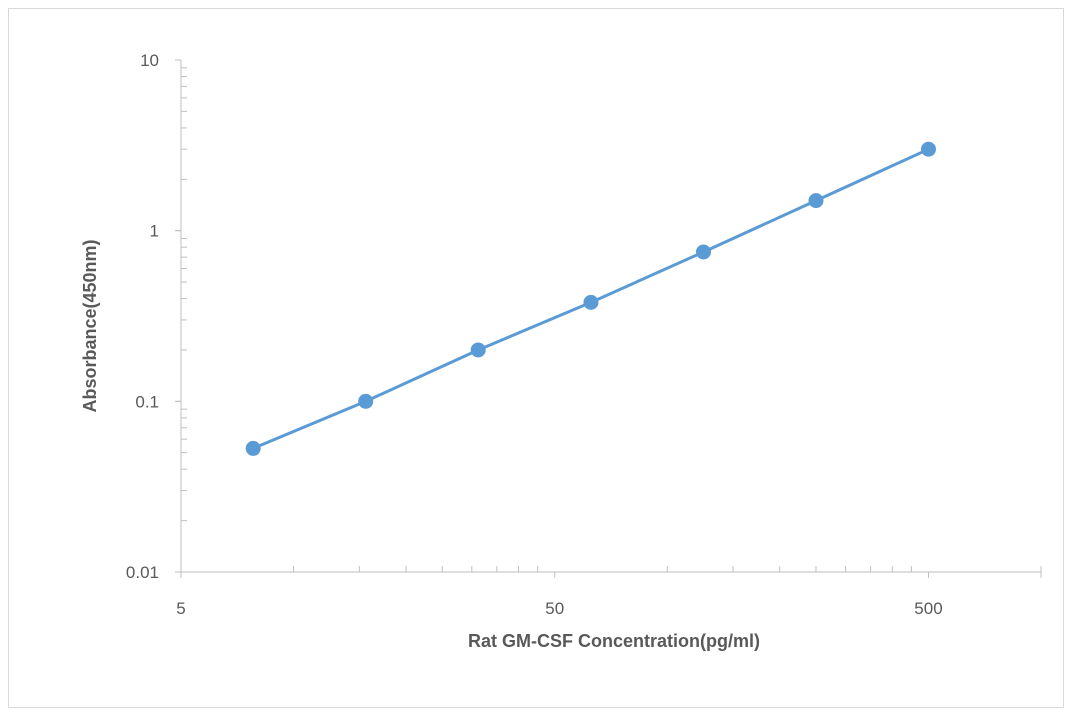  Describe the element at coordinates (154, 231) in the screenshot. I see `y-tick-label: 1` at that location.